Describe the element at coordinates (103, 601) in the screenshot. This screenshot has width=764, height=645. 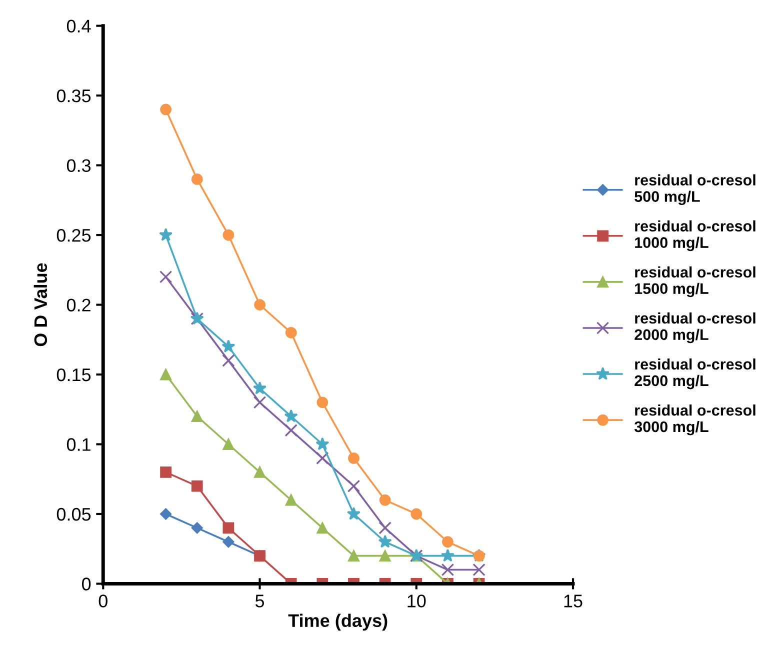
I see `x-tick-label: 0` at that location.